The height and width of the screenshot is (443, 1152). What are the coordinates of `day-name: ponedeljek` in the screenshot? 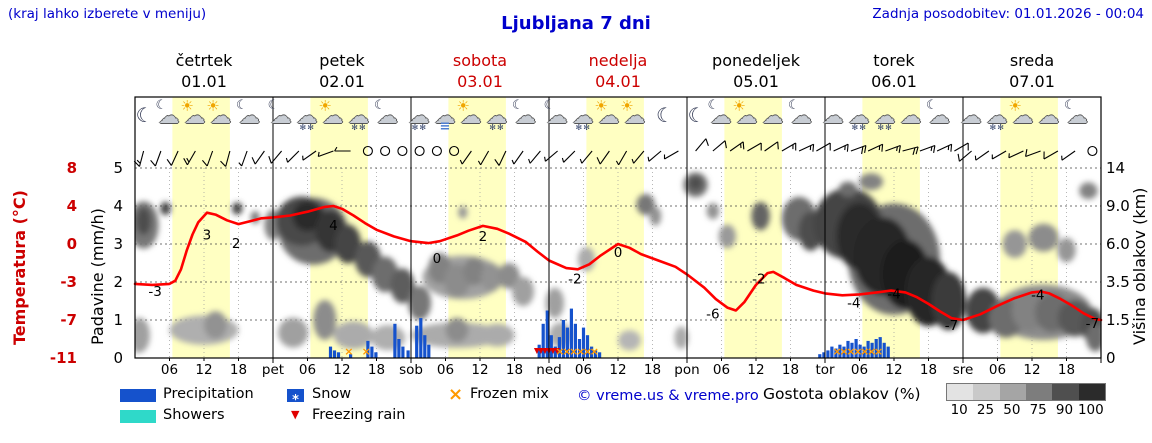 It's located at (756, 60).